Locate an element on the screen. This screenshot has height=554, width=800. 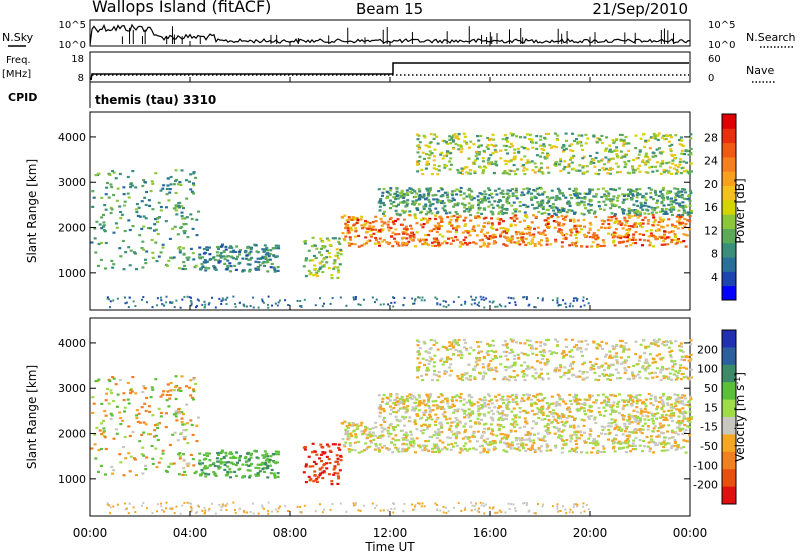
beam-title: Beam 15 is located at coordinates (389, 9).